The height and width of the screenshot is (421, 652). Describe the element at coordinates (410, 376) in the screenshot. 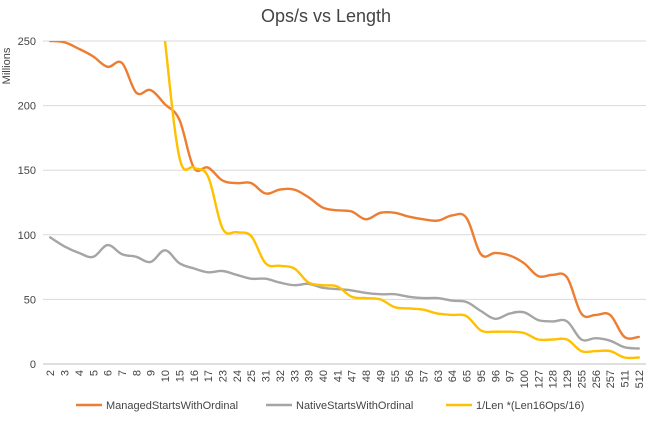

I see `x-tick-label: 56` at that location.